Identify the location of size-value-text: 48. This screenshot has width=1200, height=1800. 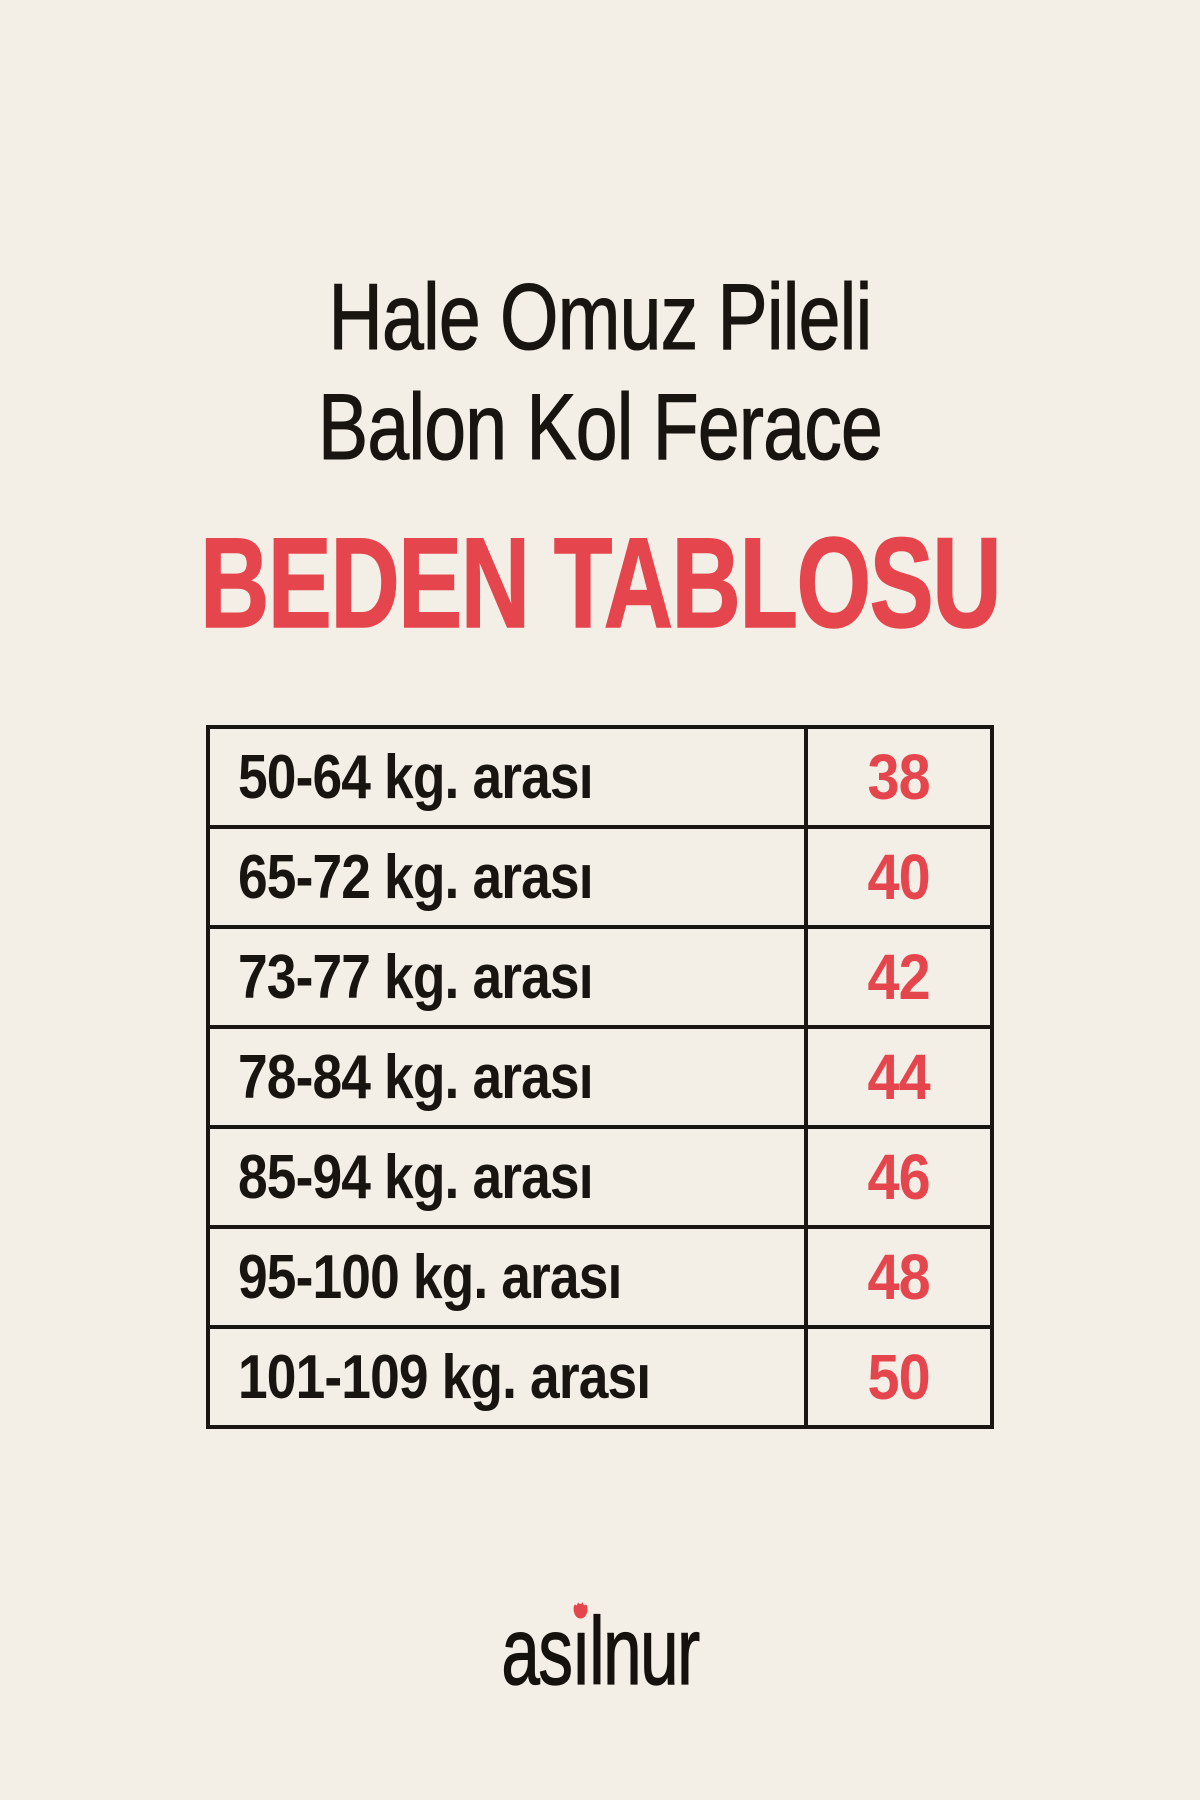
(899, 1277).